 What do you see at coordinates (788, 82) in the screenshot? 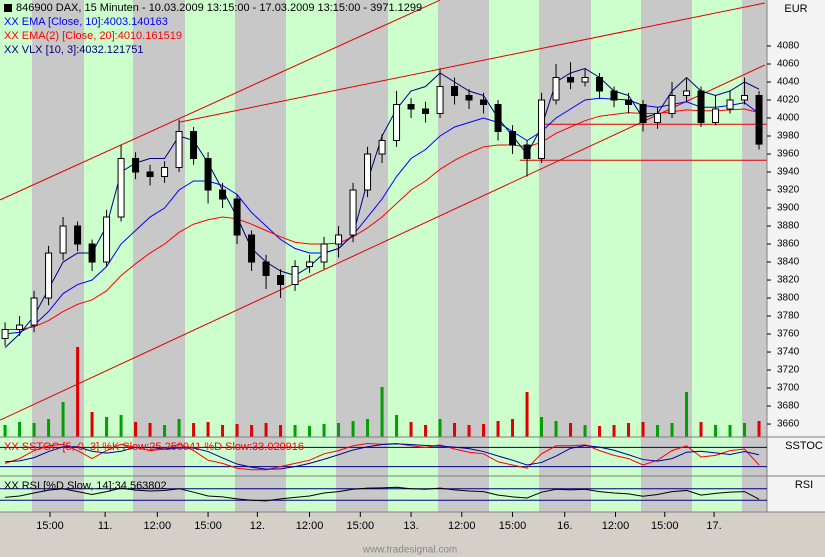
I see `y-tick-label: 4040` at bounding box center [788, 82].